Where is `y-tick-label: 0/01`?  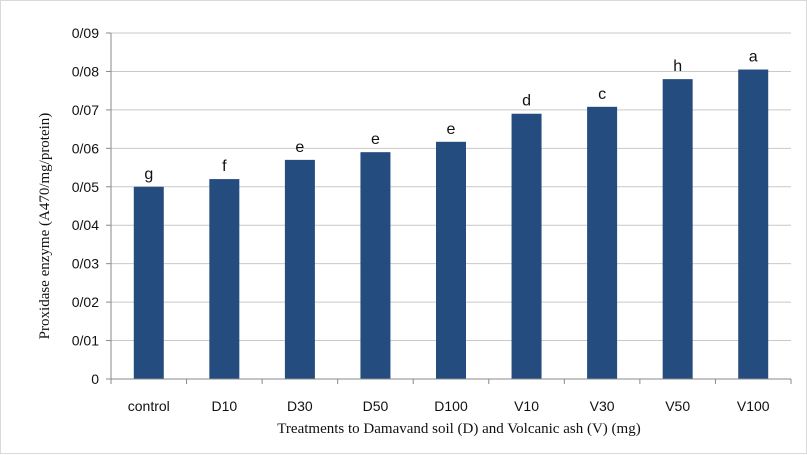
y-tick-label: 0/01 is located at coordinates (85, 341).